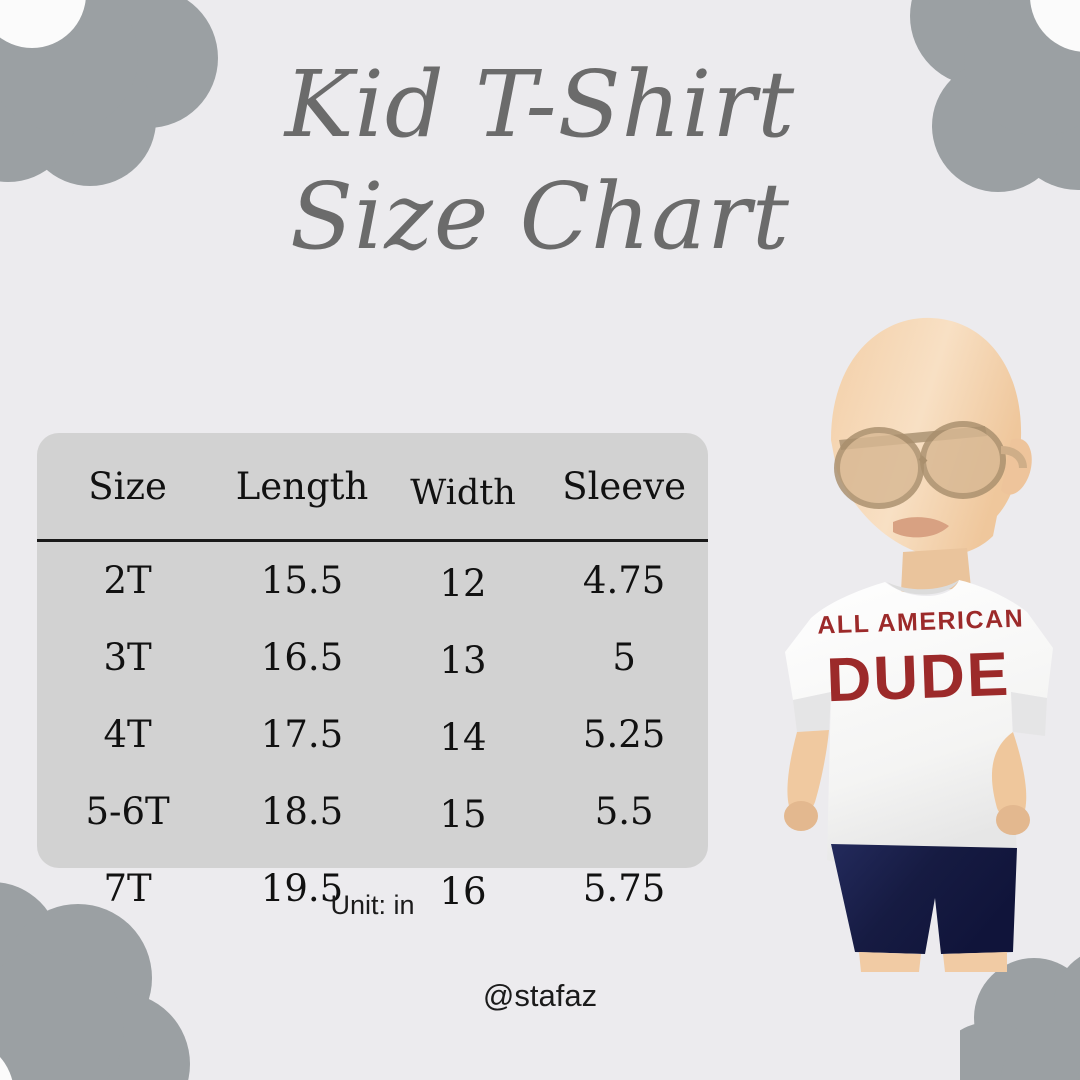 This screenshot has height=1080, width=1080. I want to click on cell-size: 3T, so click(127, 657).